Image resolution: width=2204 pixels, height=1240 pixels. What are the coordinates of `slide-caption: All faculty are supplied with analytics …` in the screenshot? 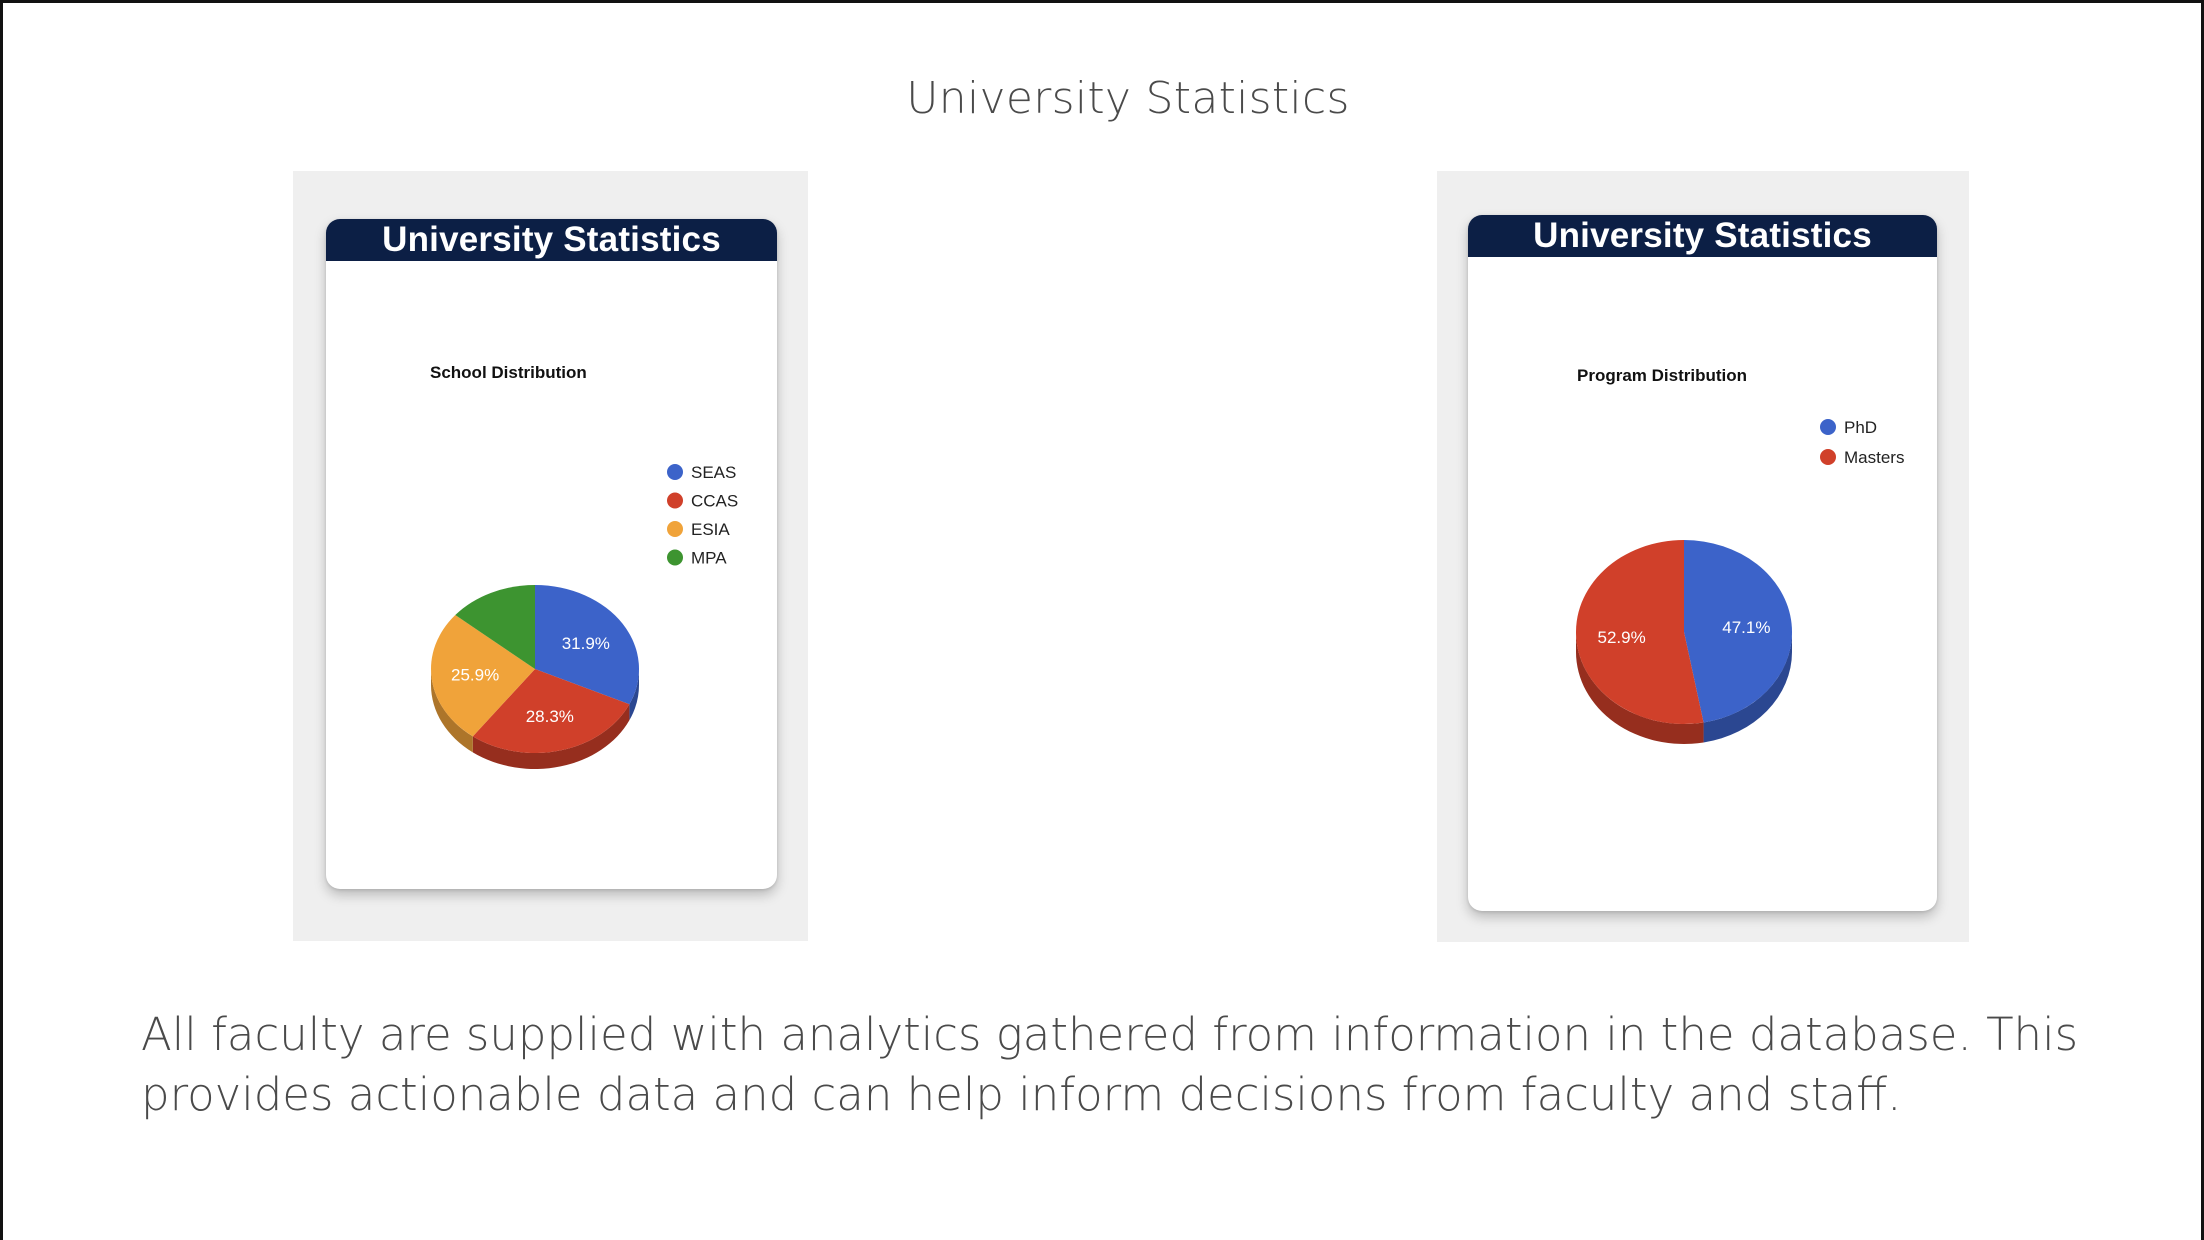 It's located at (1110, 1064).